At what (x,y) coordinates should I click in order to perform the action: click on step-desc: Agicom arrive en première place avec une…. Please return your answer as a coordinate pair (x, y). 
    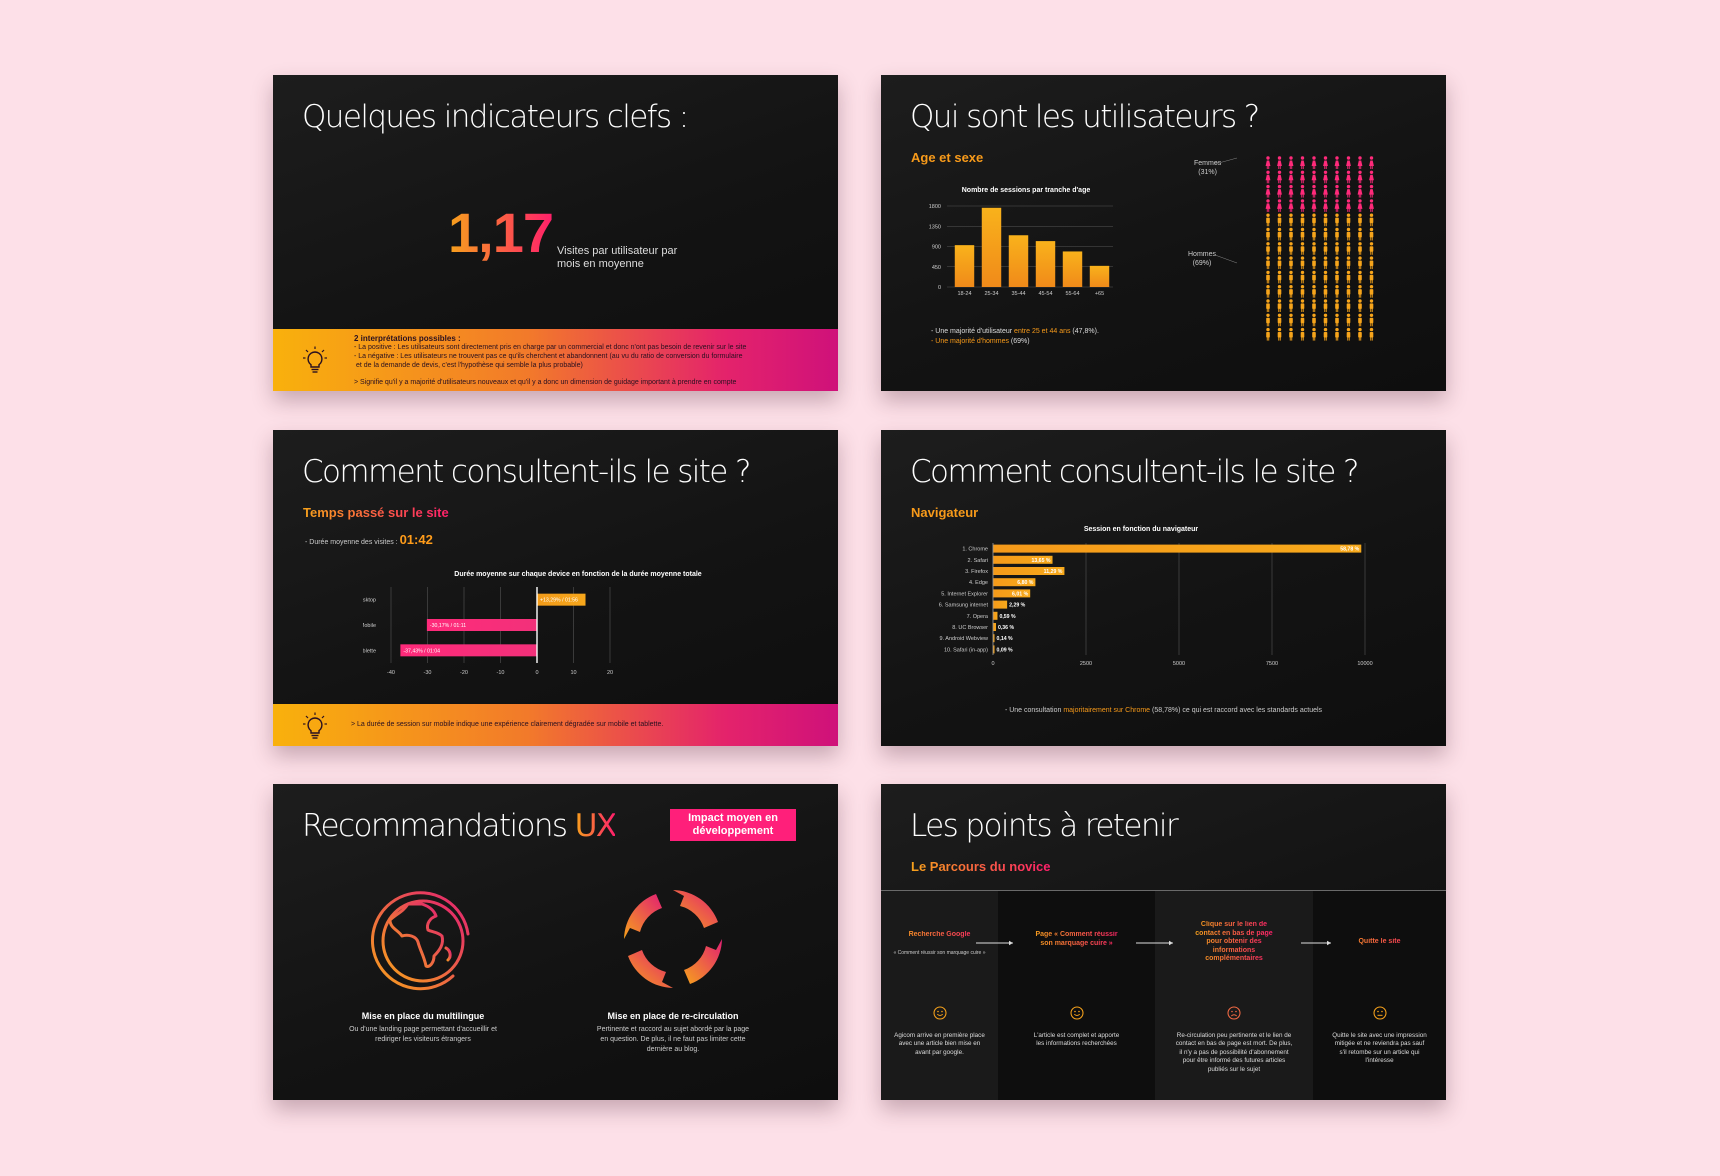
    Looking at the image, I should click on (939, 1044).